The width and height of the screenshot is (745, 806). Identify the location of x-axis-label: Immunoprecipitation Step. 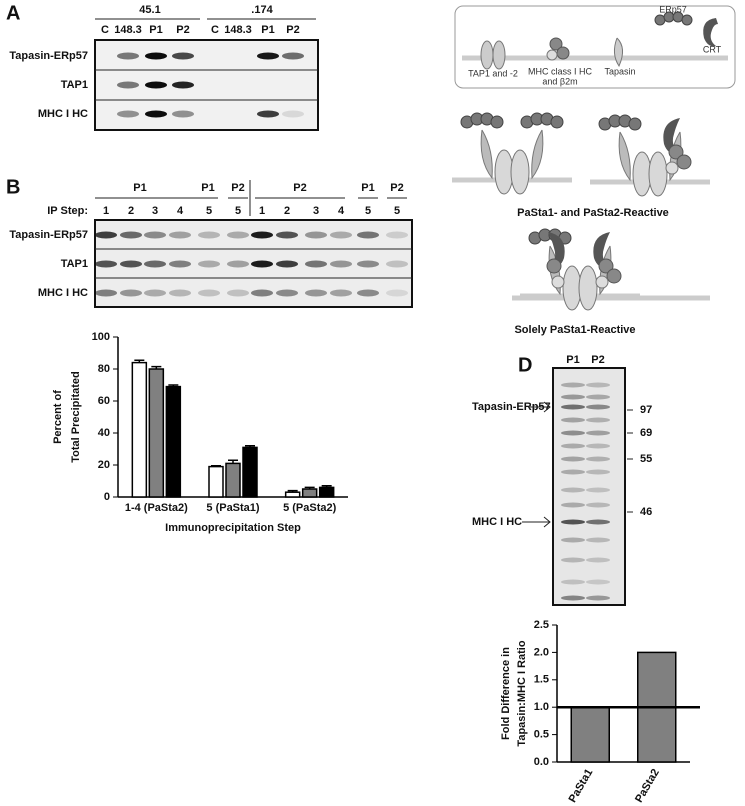
(233, 528).